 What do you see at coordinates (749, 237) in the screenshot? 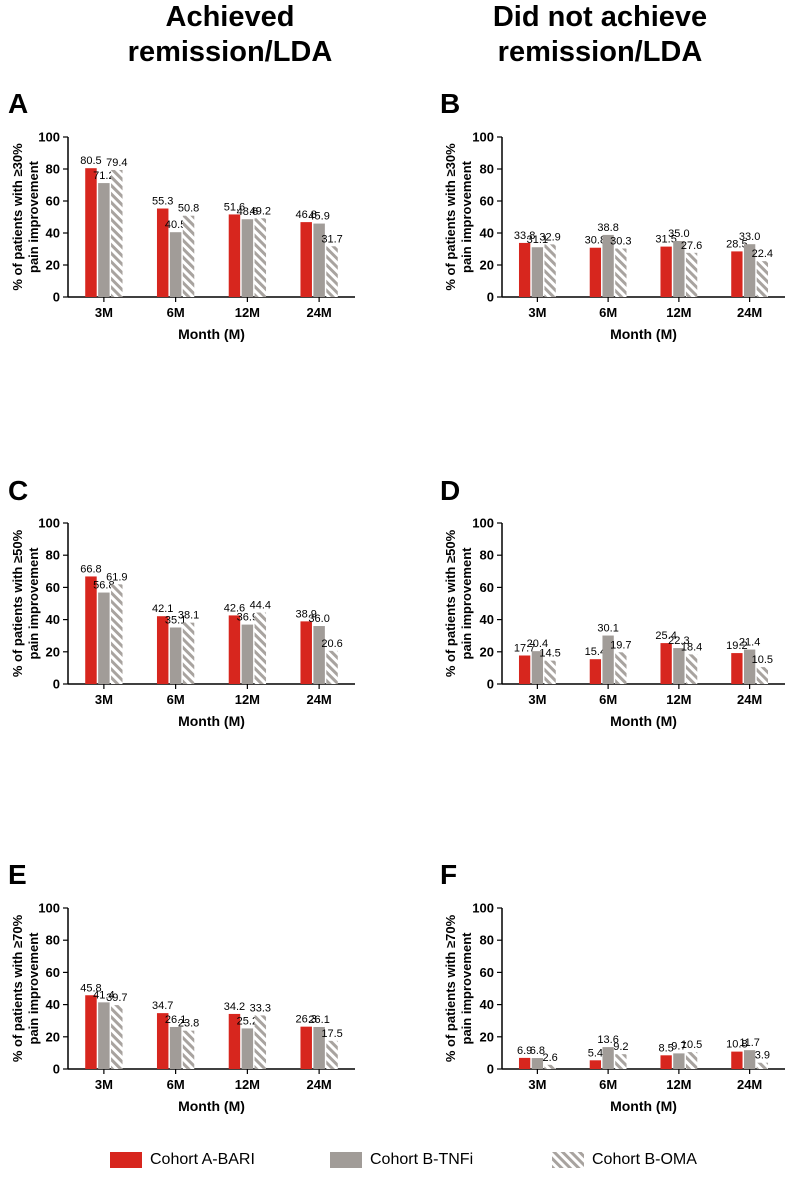
I see `data-label: 33.0` at bounding box center [749, 237].